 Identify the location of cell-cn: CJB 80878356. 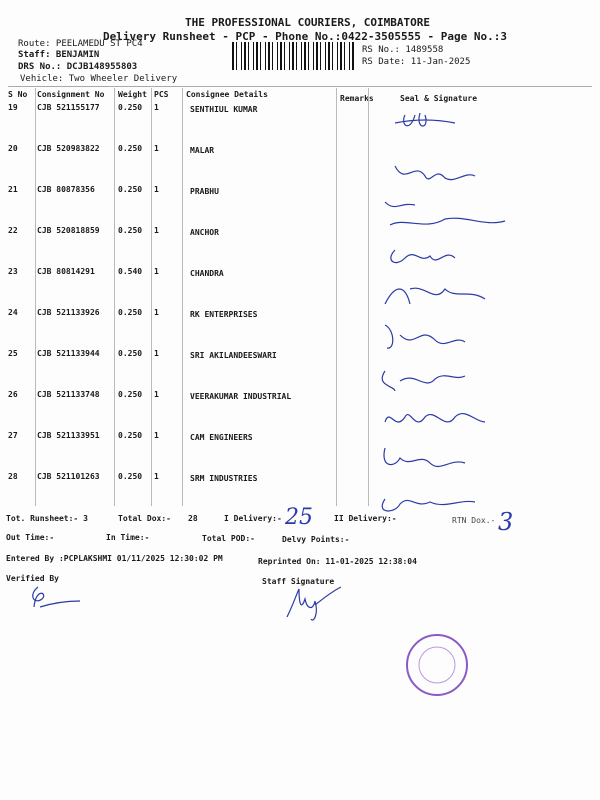
(66, 189).